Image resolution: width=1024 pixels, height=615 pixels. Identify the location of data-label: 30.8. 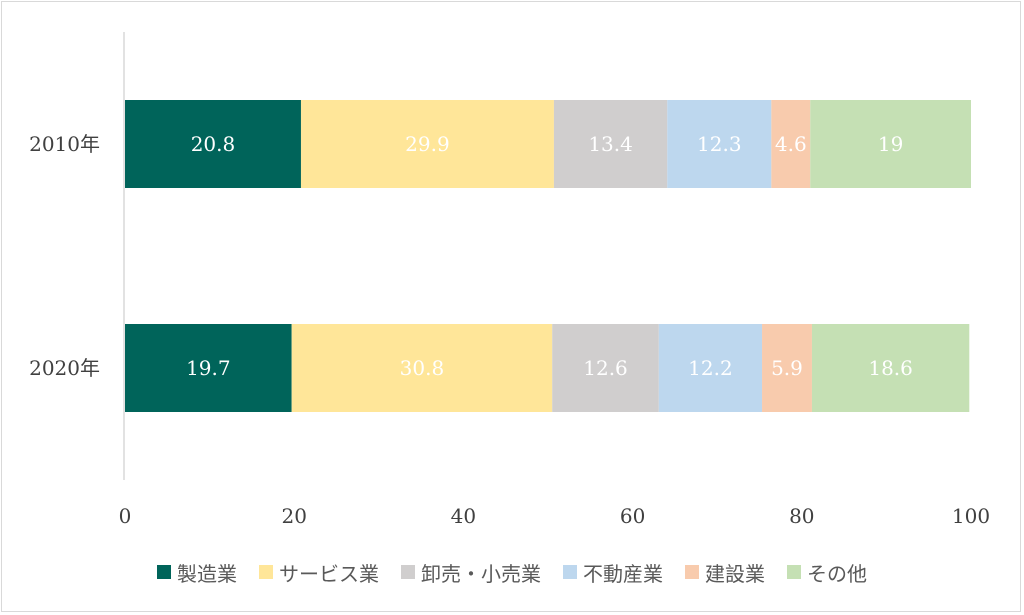
(422, 368).